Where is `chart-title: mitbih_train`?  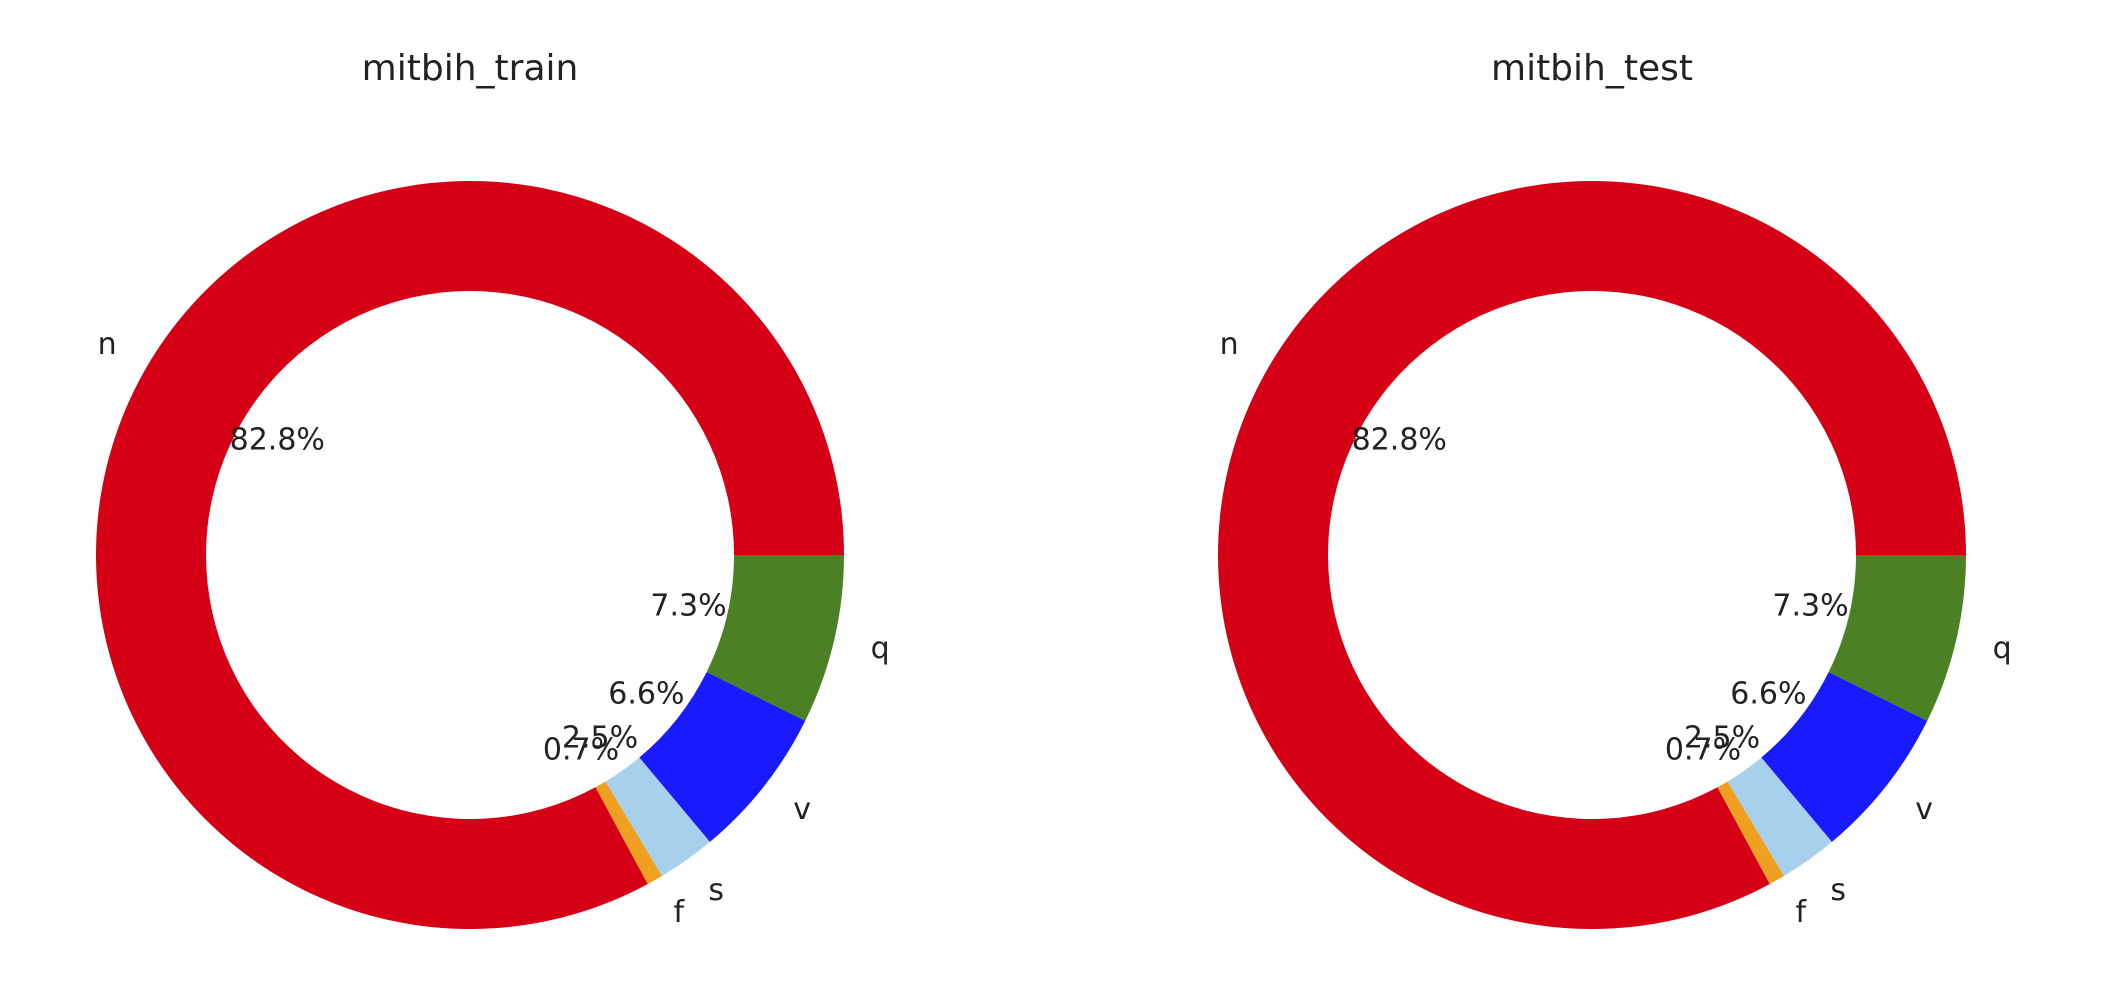
chart-title: mitbih_train is located at coordinates (470, 68).